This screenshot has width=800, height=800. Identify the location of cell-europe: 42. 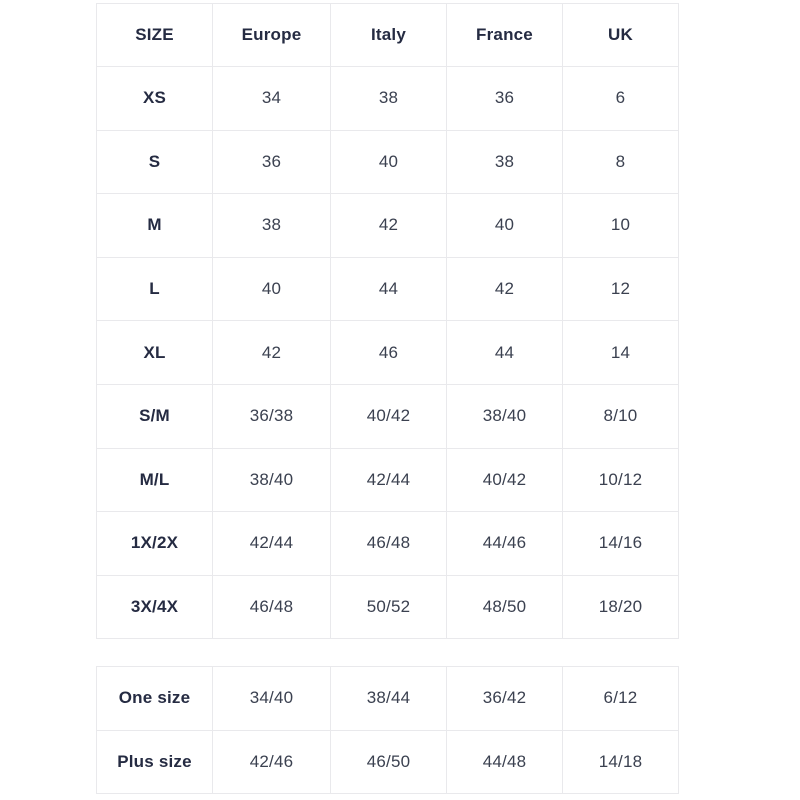
(271, 352).